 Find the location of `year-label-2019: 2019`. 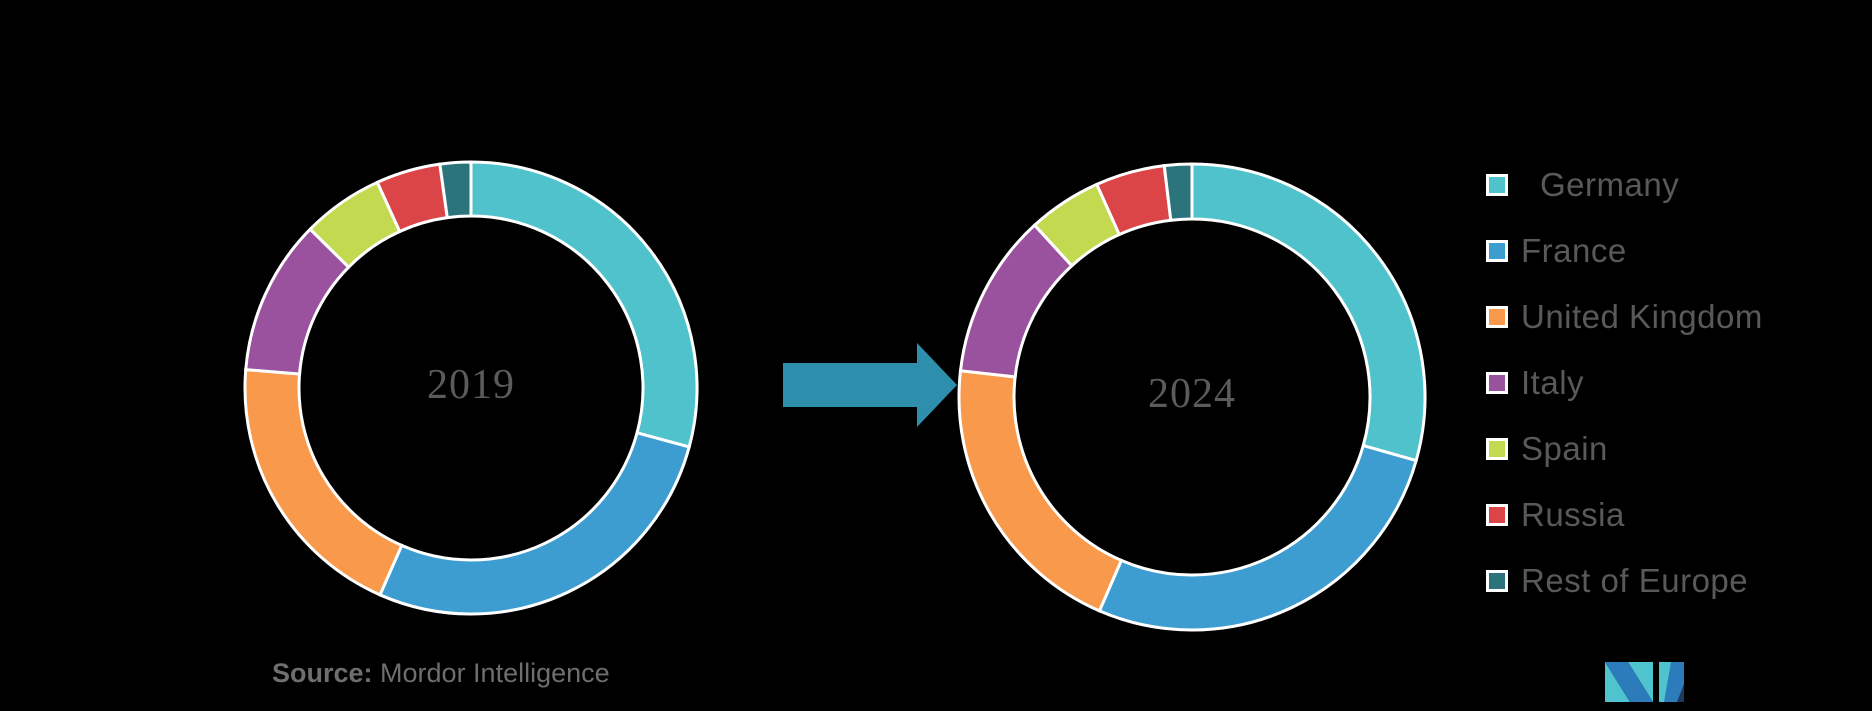

year-label-2019: 2019 is located at coordinates (471, 385).